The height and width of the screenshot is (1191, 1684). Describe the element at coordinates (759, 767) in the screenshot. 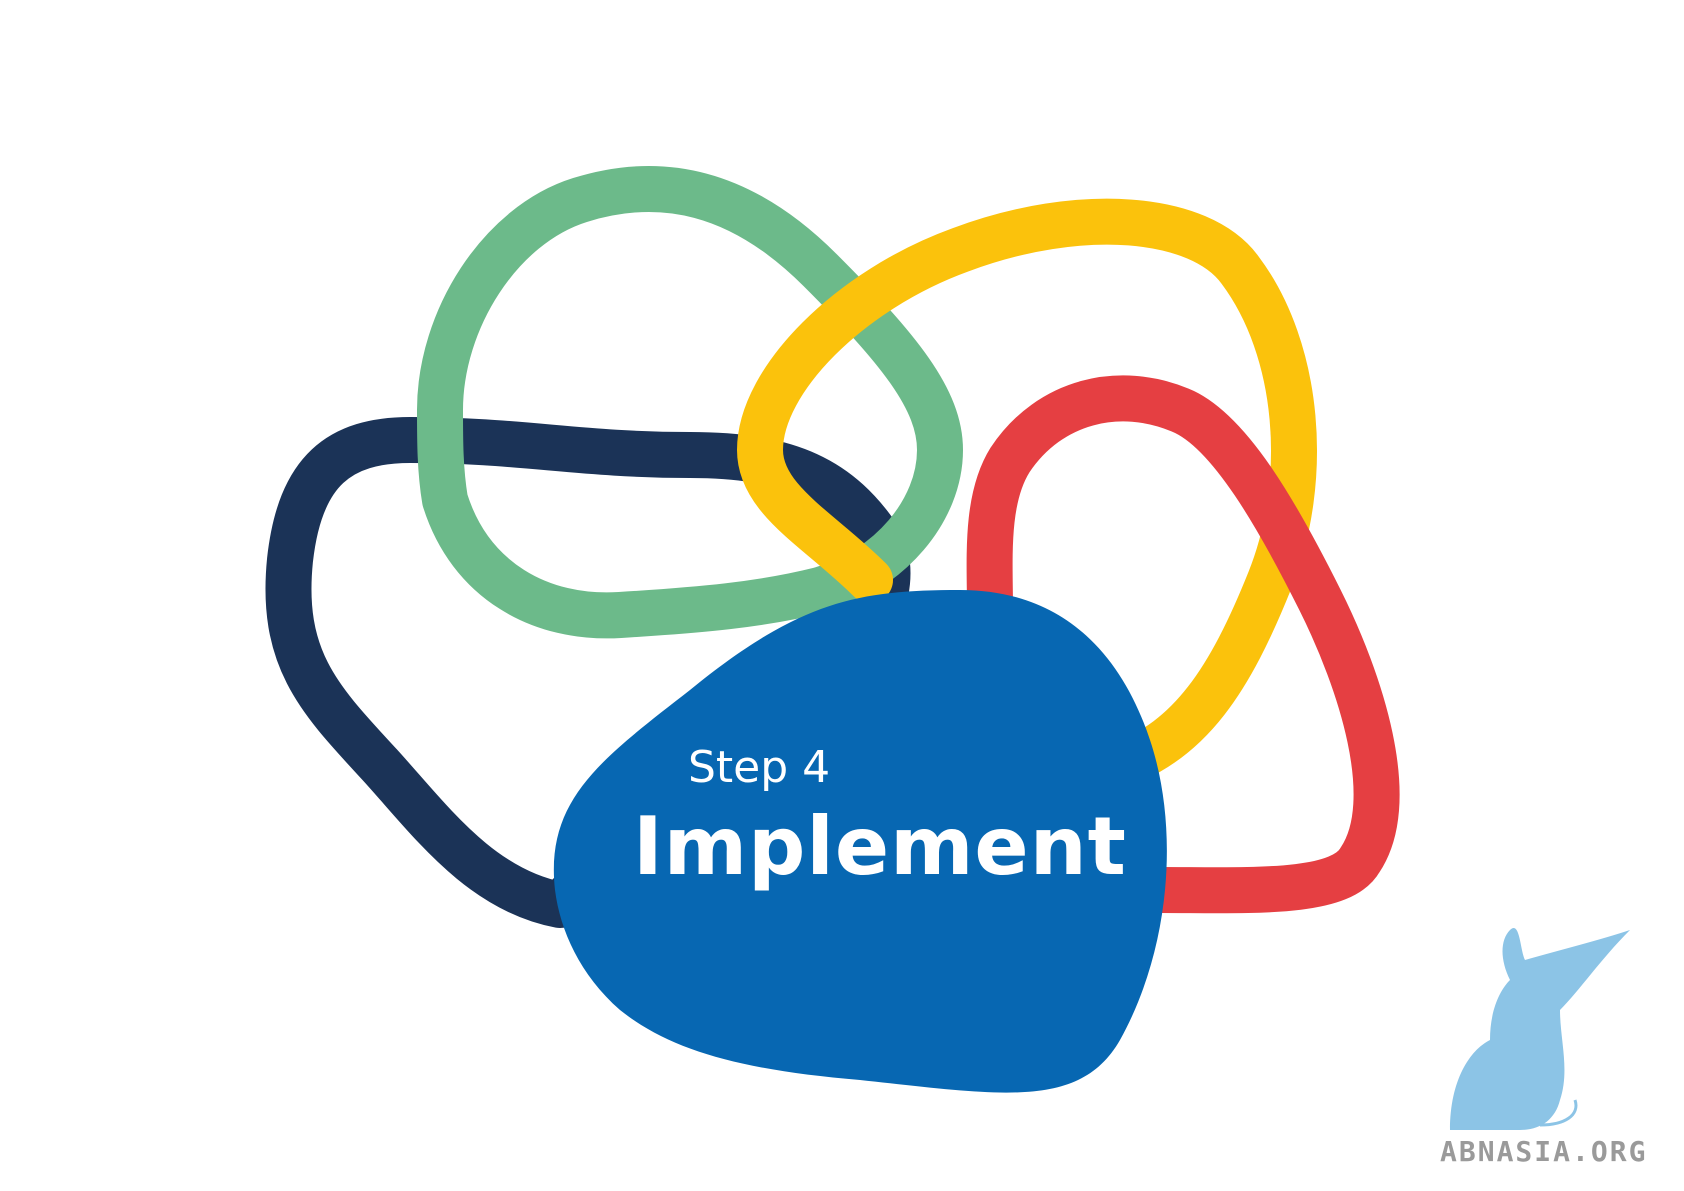

I see `step-number: Step 4` at that location.